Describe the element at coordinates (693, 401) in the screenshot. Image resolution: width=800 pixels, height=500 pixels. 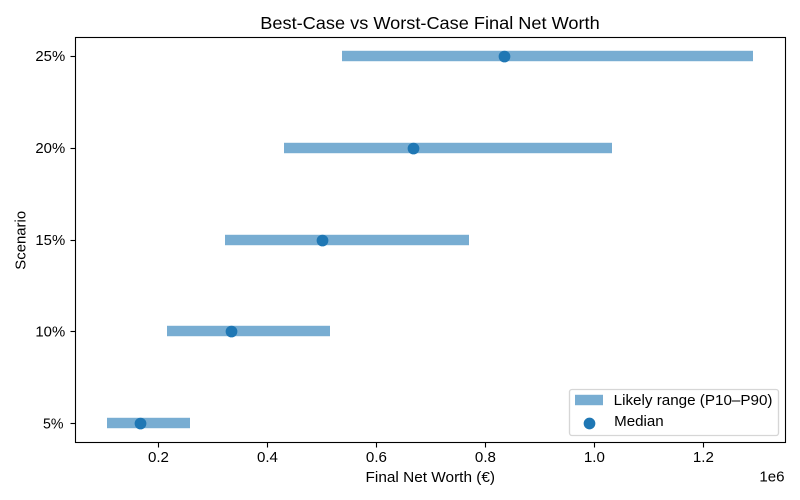
I see `svg-text: Likely range (P10–P90)` at that location.